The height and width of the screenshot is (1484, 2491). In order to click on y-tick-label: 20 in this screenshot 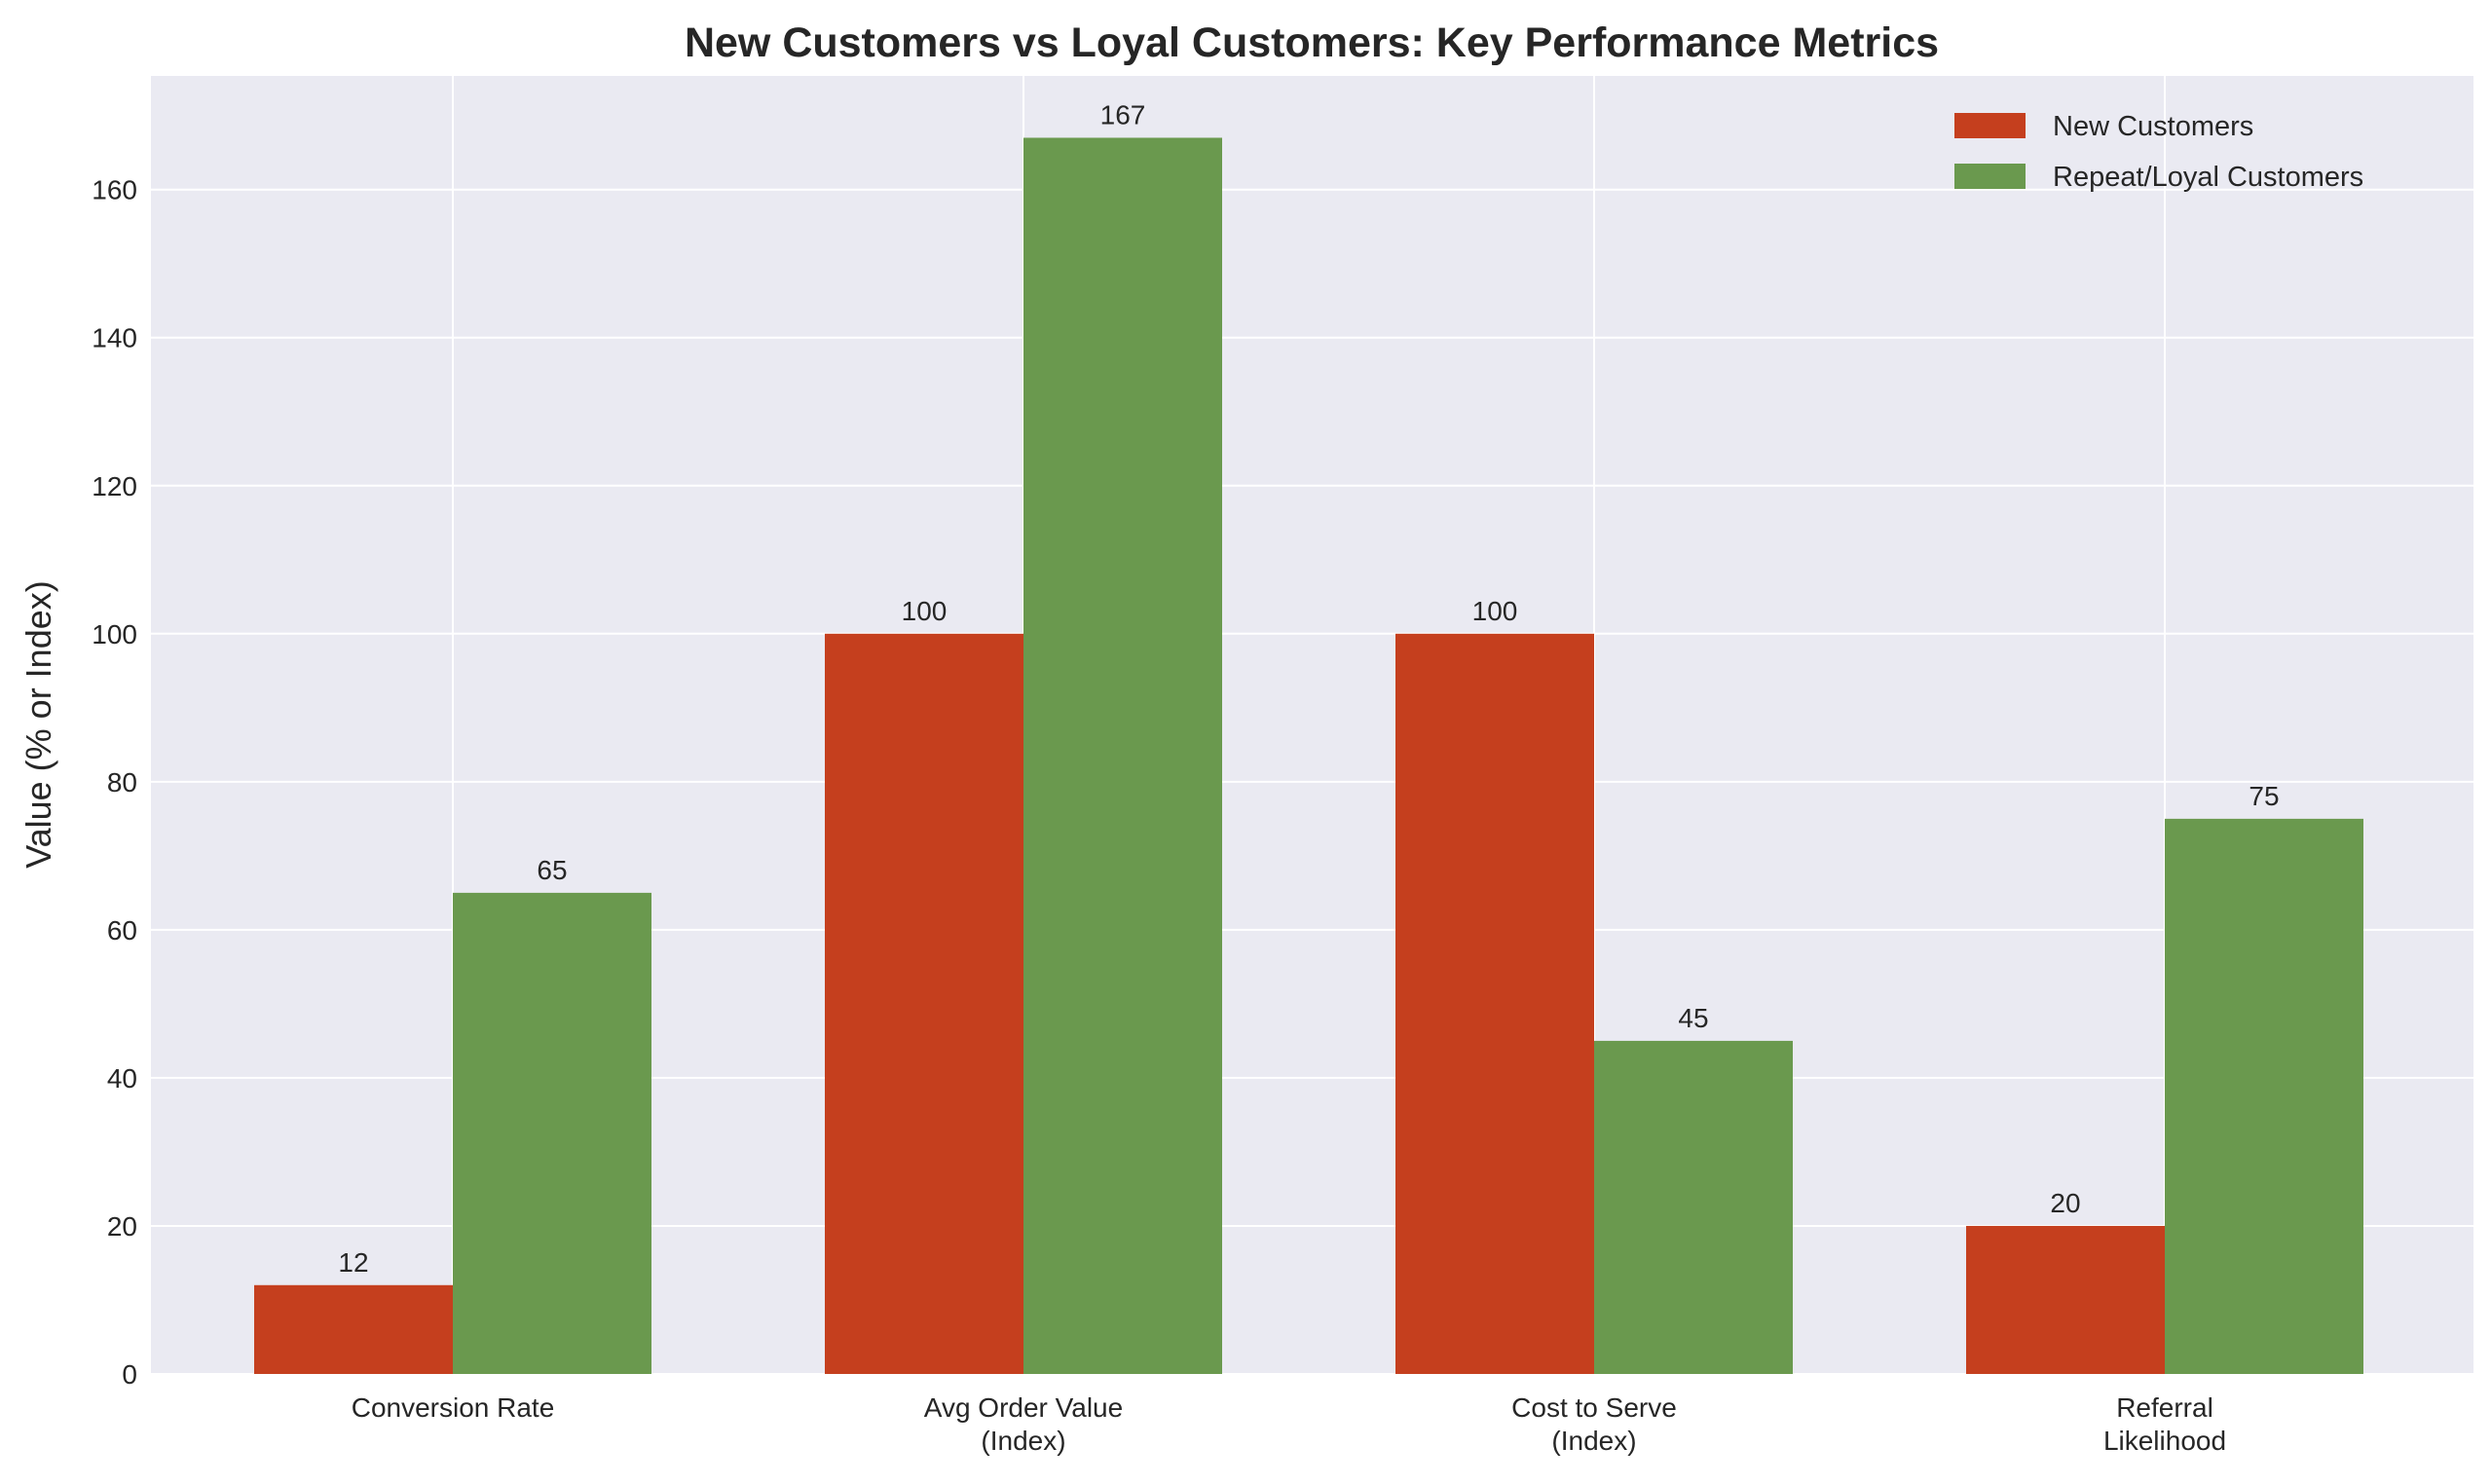, I will do `click(122, 1226)`.